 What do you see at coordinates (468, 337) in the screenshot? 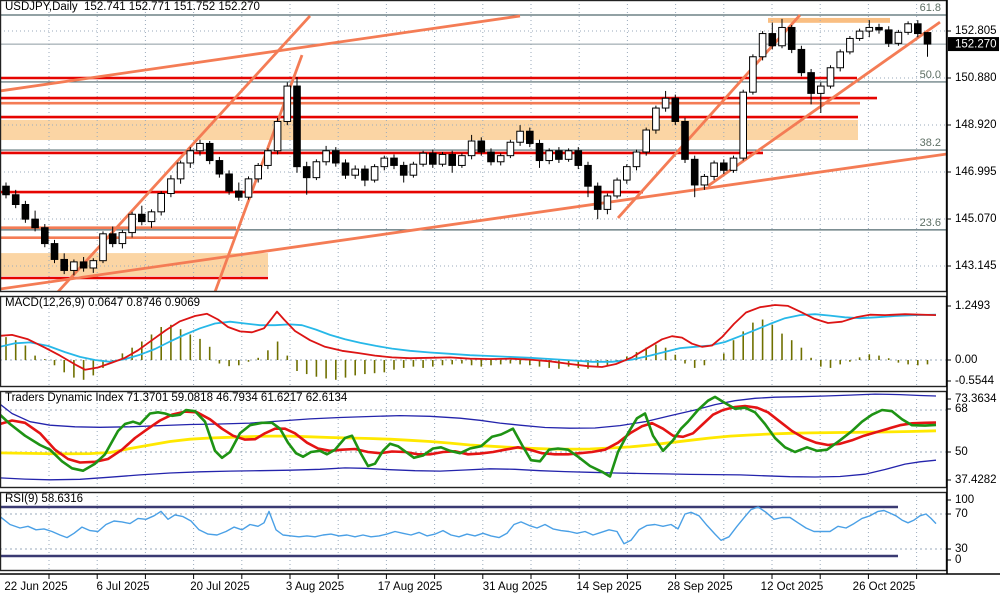
I see `macd-main-line` at bounding box center [468, 337].